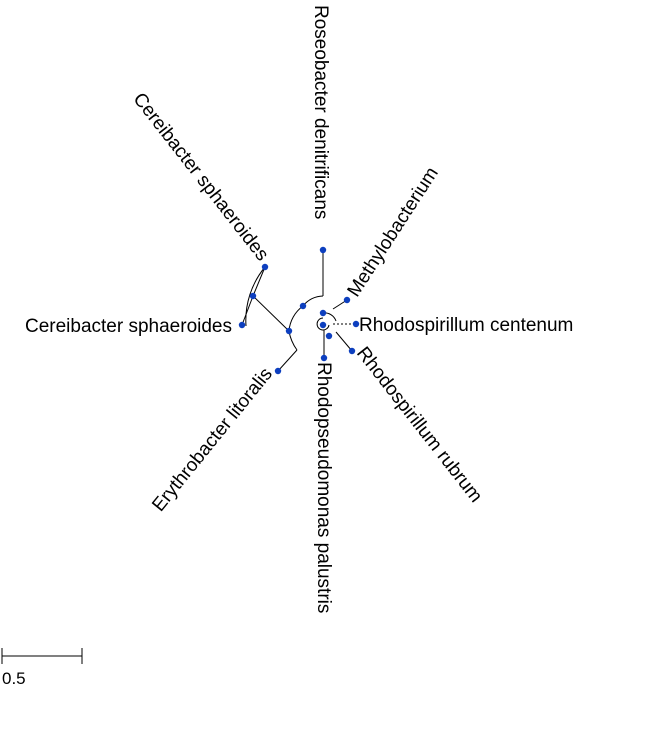 This screenshot has height=729, width=648. I want to click on leaf-node-rhodopseudomonas, so click(324, 358).